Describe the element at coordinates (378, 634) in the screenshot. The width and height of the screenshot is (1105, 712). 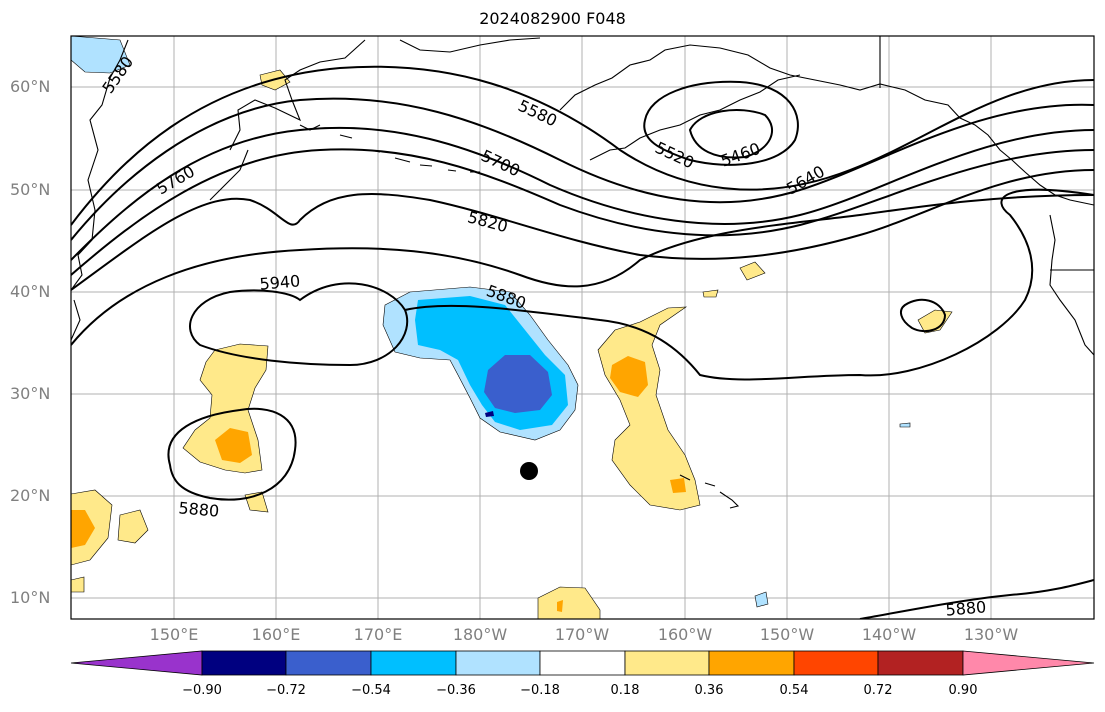
I see `lon-label: 170°E` at that location.